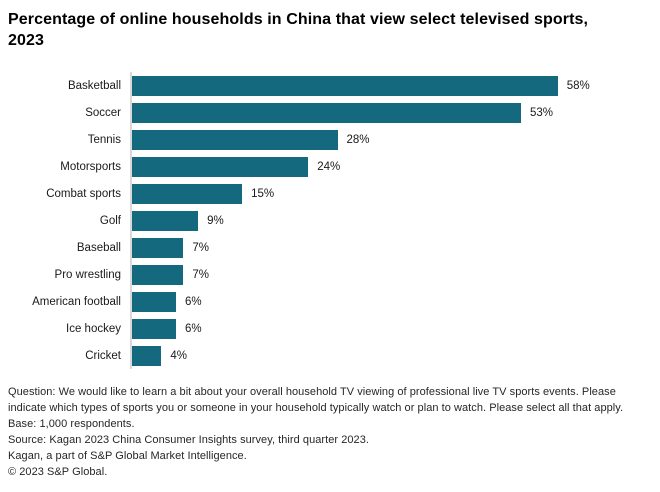  I want to click on bar-row: Cricket 4%, so click(330, 355).